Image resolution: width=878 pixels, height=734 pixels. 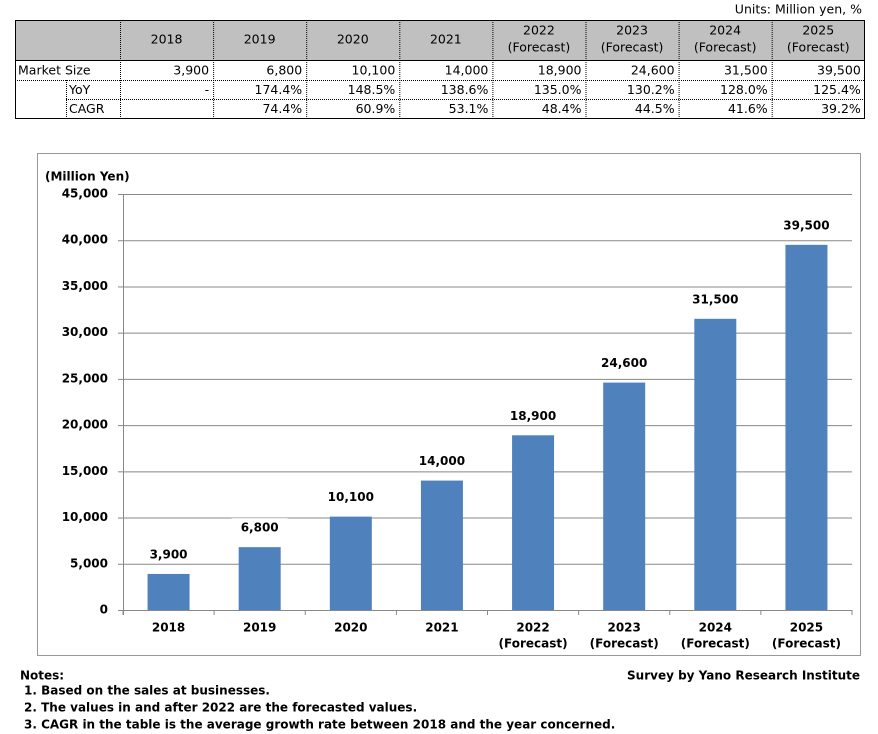 I want to click on table-cell: 39.2%, so click(x=841, y=108).